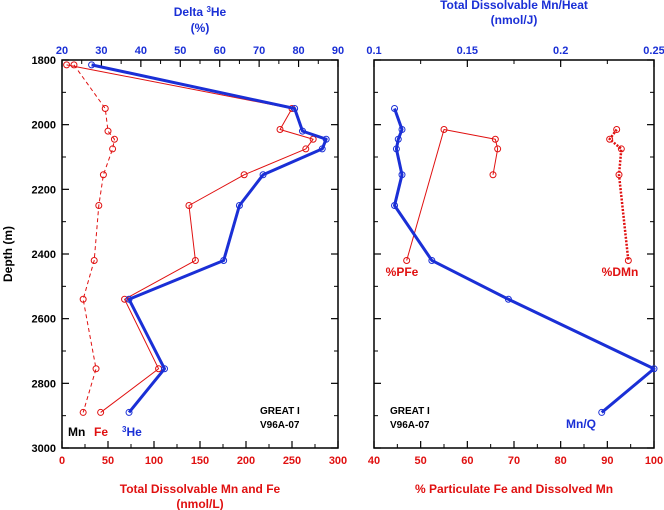  Describe the element at coordinates (514, 20) in the screenshot. I see `top-axis-unit: (nmol/J)` at that location.